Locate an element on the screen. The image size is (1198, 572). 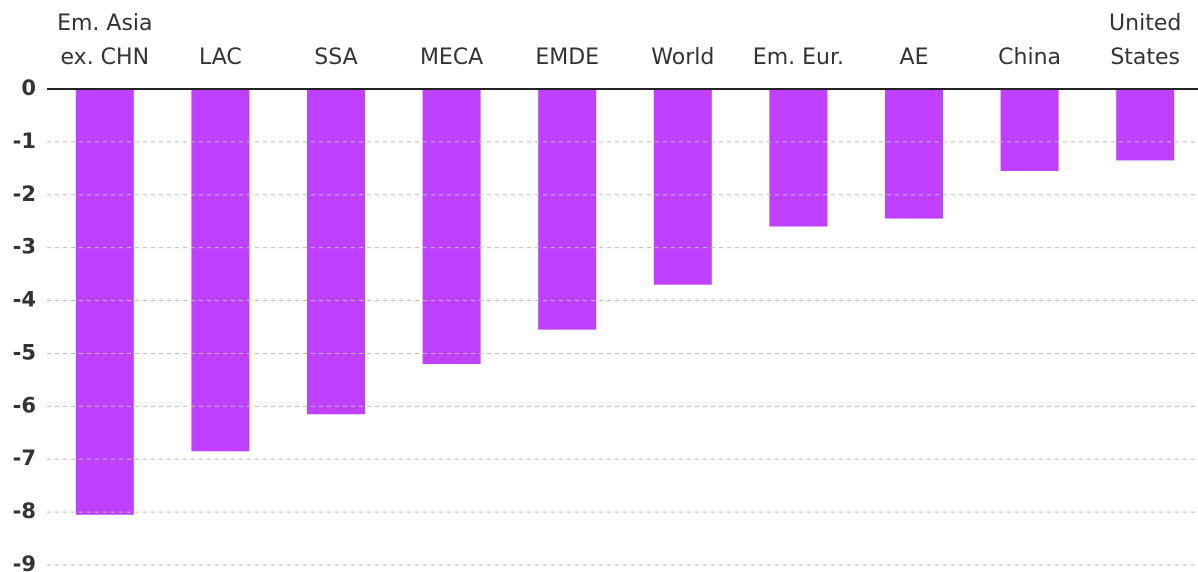
x-tick-label: AE is located at coordinates (914, 57).